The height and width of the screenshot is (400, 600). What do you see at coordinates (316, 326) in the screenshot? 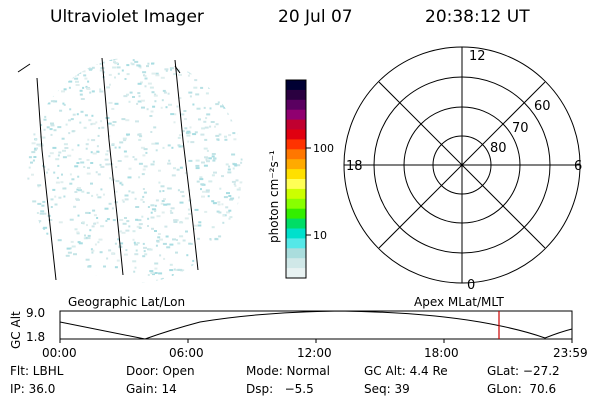
I see `altitude-plot` at bounding box center [316, 326].